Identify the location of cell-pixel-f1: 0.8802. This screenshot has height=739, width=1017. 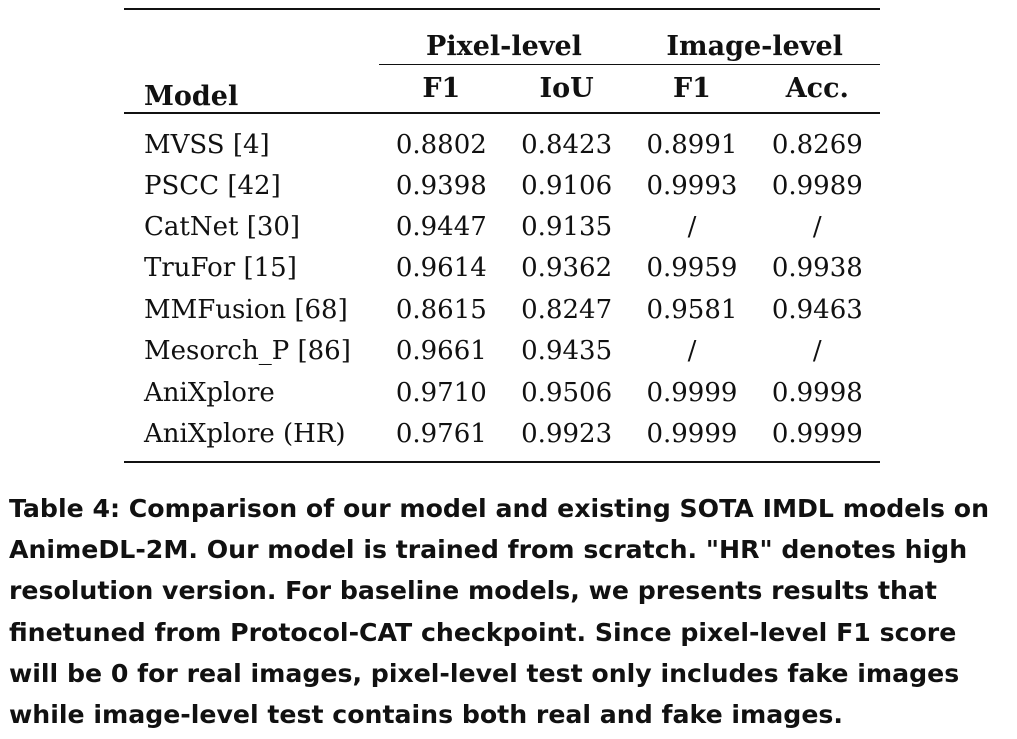
(441, 144).